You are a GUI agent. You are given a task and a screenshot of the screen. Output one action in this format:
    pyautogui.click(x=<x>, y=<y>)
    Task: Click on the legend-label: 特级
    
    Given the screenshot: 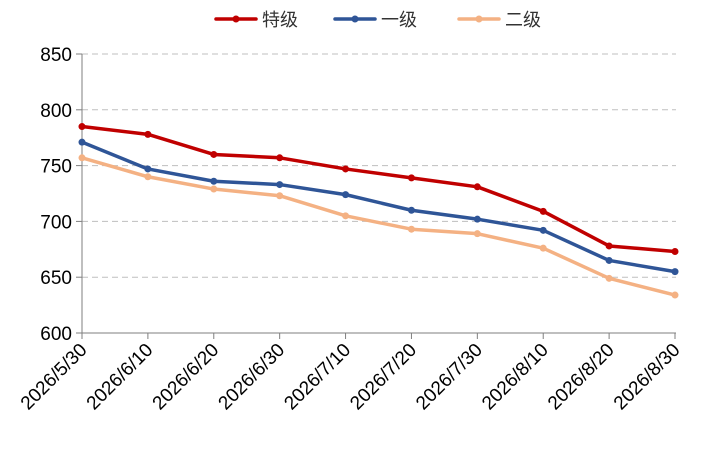 What is the action you would take?
    pyautogui.click(x=280, y=20)
    